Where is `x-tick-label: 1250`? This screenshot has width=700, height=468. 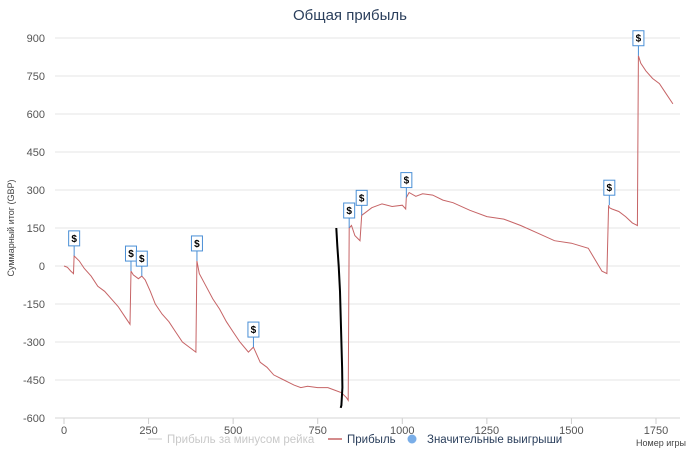 x-tick-label: 1250 is located at coordinates (487, 431).